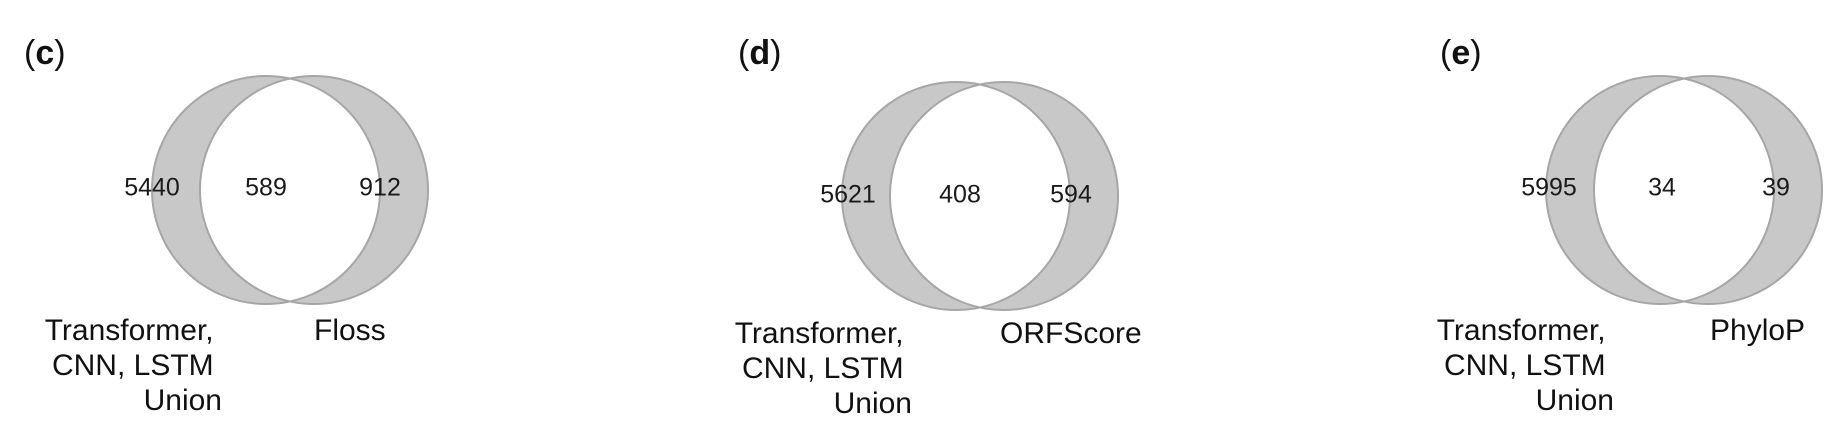  I want to click on left-set-label-e-line-3: Union, so click(1575, 400).